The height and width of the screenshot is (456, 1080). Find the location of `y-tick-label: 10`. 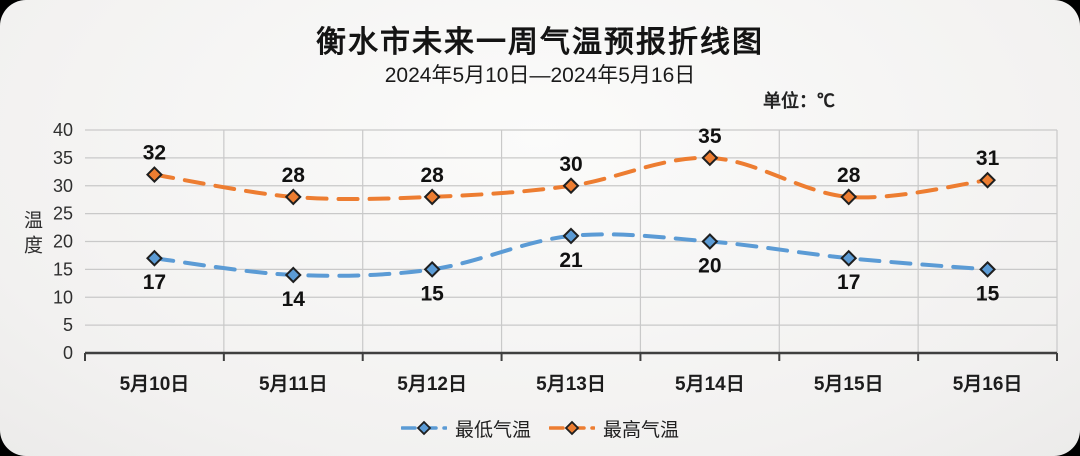

y-tick-label: 10 is located at coordinates (63, 297).